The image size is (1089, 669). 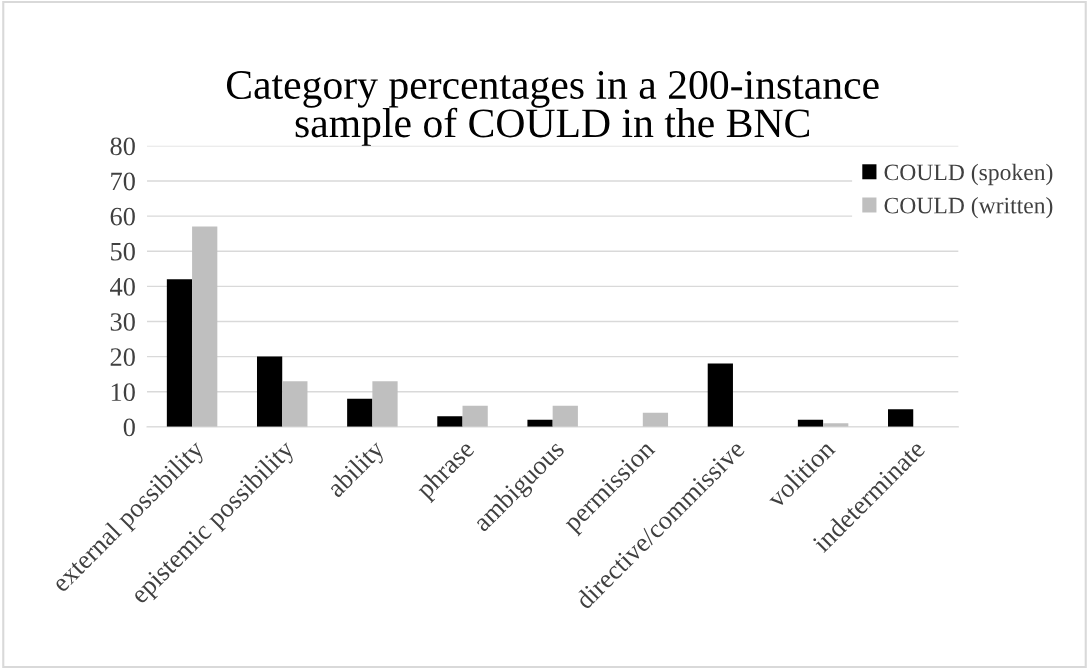 What do you see at coordinates (123, 181) in the screenshot?
I see `y-tick-label: 70` at bounding box center [123, 181].